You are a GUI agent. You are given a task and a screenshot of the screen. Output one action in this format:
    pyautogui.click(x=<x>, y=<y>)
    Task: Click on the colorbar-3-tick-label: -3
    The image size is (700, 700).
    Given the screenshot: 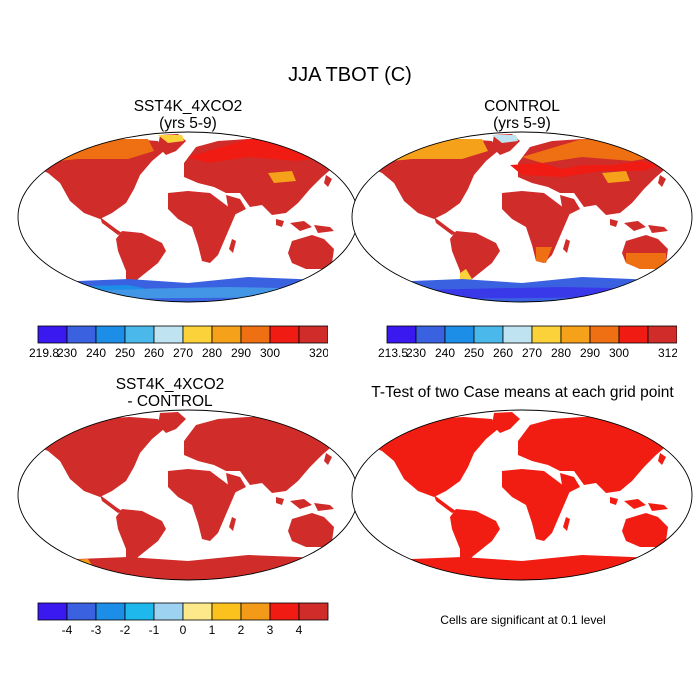 What is the action you would take?
    pyautogui.click(x=96, y=630)
    